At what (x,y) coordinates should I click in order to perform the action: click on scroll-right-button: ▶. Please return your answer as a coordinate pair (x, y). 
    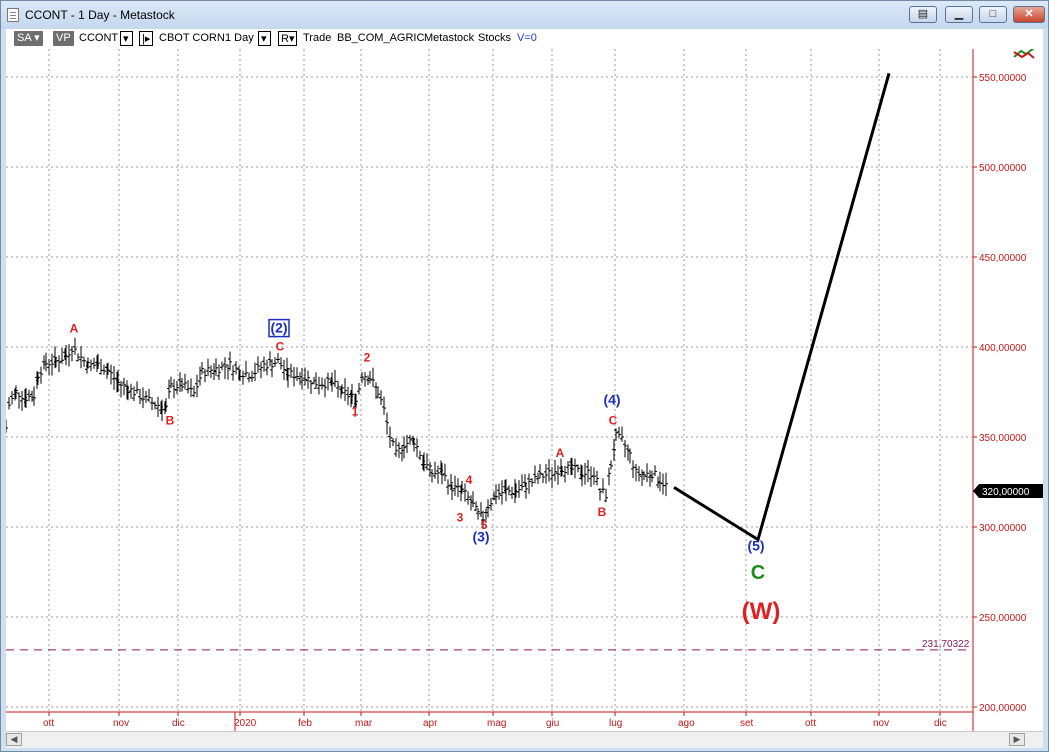
    Looking at the image, I should click on (1017, 739).